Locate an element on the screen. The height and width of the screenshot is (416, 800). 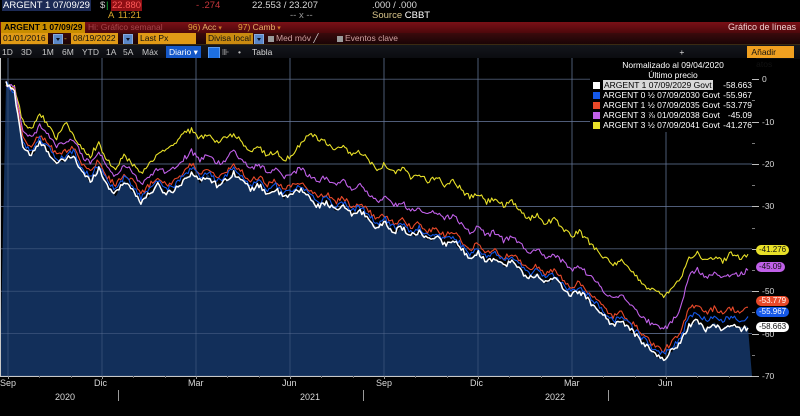
period-button-ytd: YTD is located at coordinates (90, 52).